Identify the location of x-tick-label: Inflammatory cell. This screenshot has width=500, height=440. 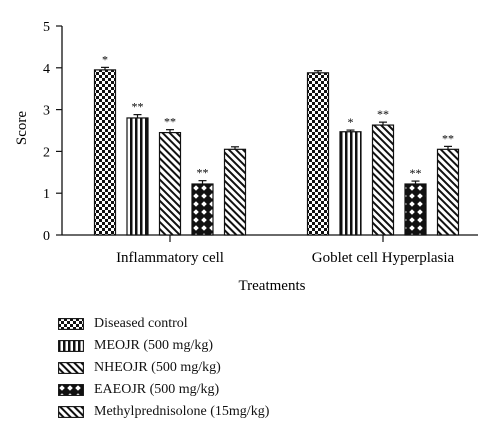
(170, 258).